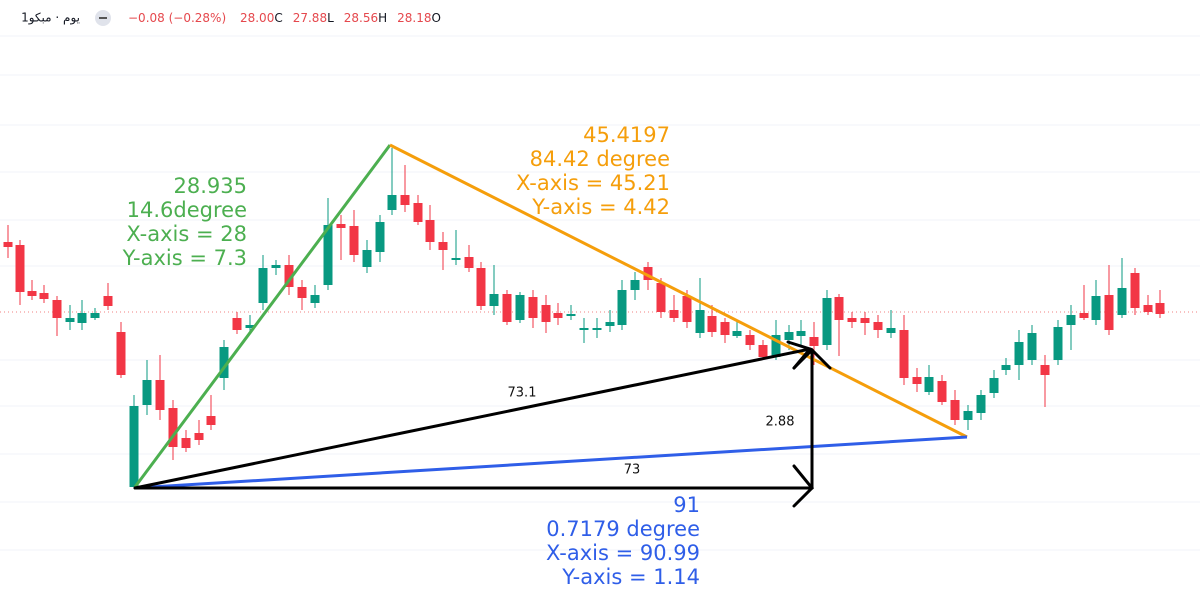  What do you see at coordinates (177, 18) in the screenshot?
I see `change: −0.08 (−0.28%)` at bounding box center [177, 18].